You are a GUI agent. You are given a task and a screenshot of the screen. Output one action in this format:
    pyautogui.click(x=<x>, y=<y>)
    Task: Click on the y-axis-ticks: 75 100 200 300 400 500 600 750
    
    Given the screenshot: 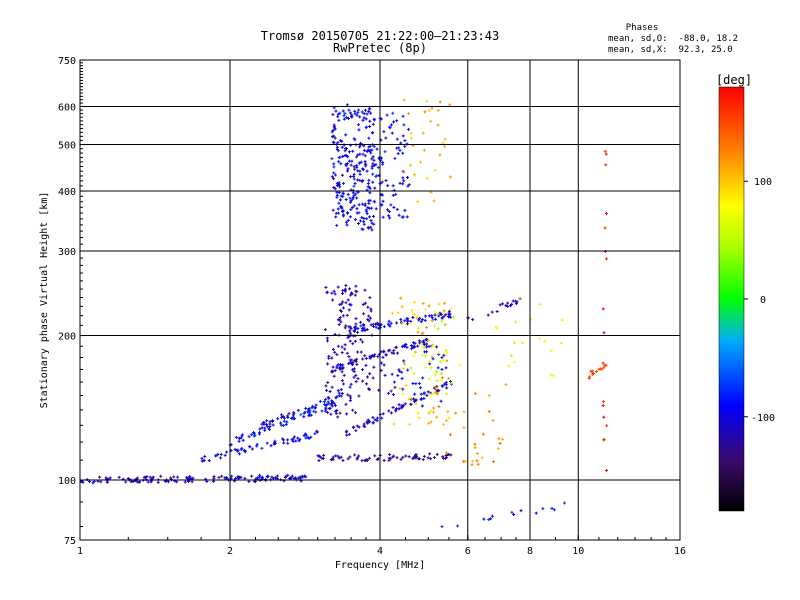 What is the action you would take?
    pyautogui.click(x=71, y=301)
    